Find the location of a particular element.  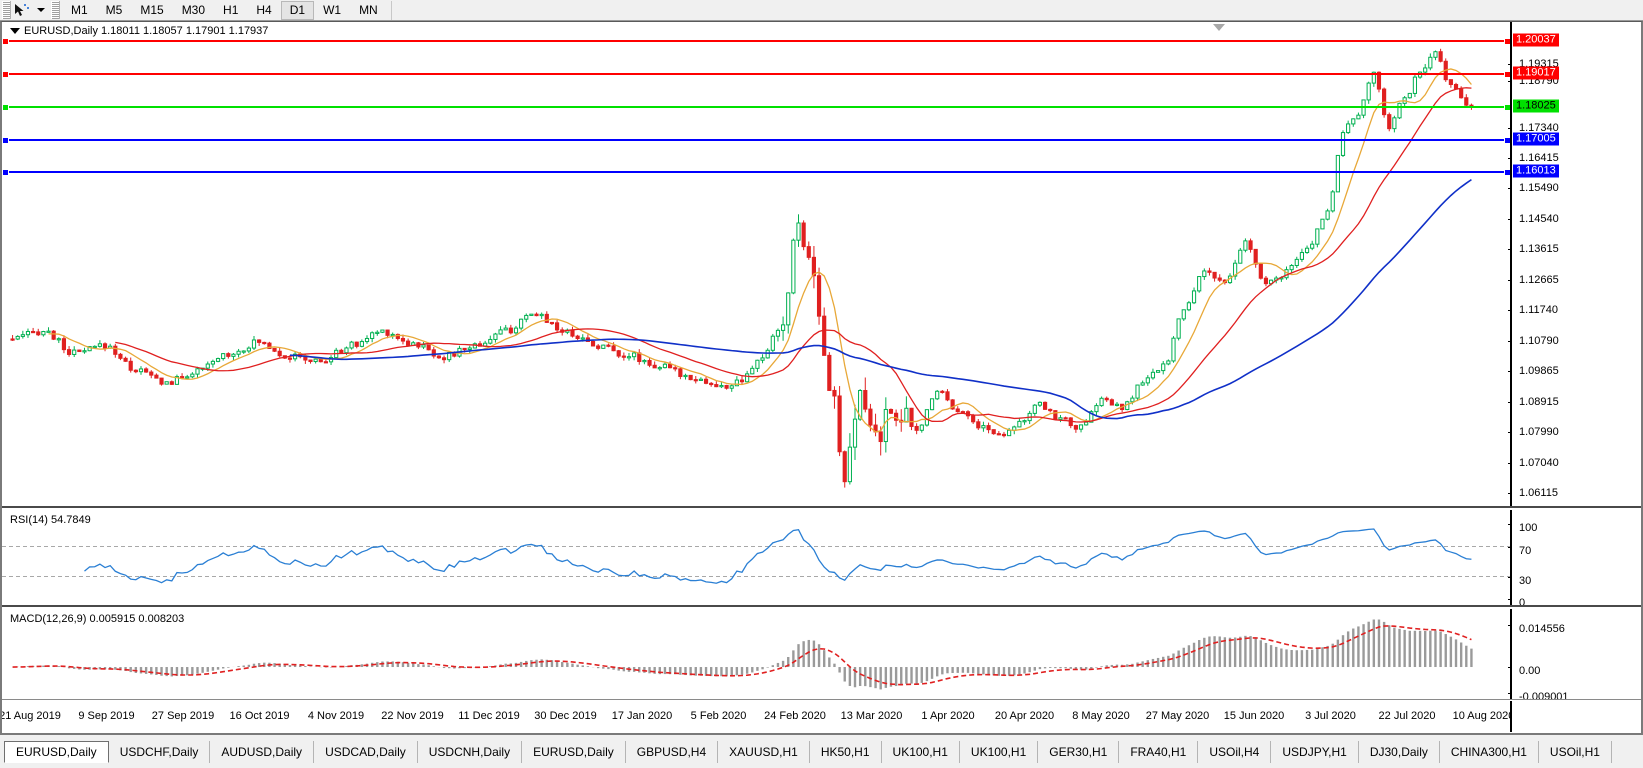

date-tick-label: 20 Apr 2020 is located at coordinates (1024, 716).